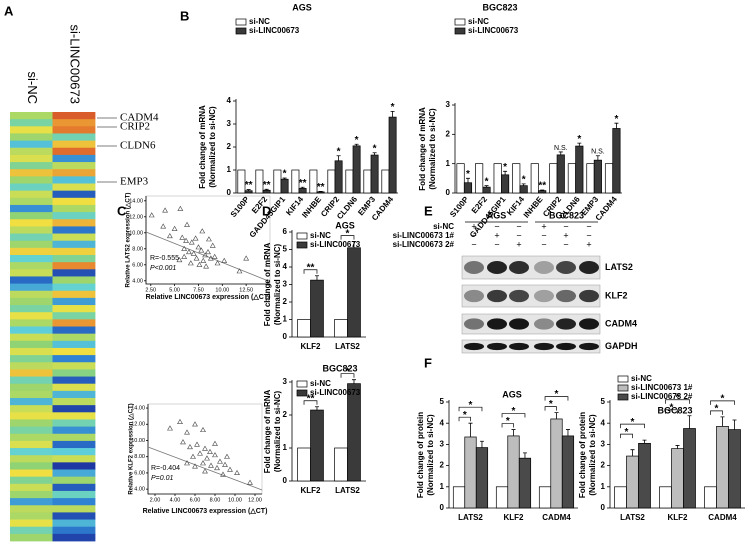 The height and width of the screenshot is (549, 754). I want to click on y-tick-label: 1, so click(229, 169).